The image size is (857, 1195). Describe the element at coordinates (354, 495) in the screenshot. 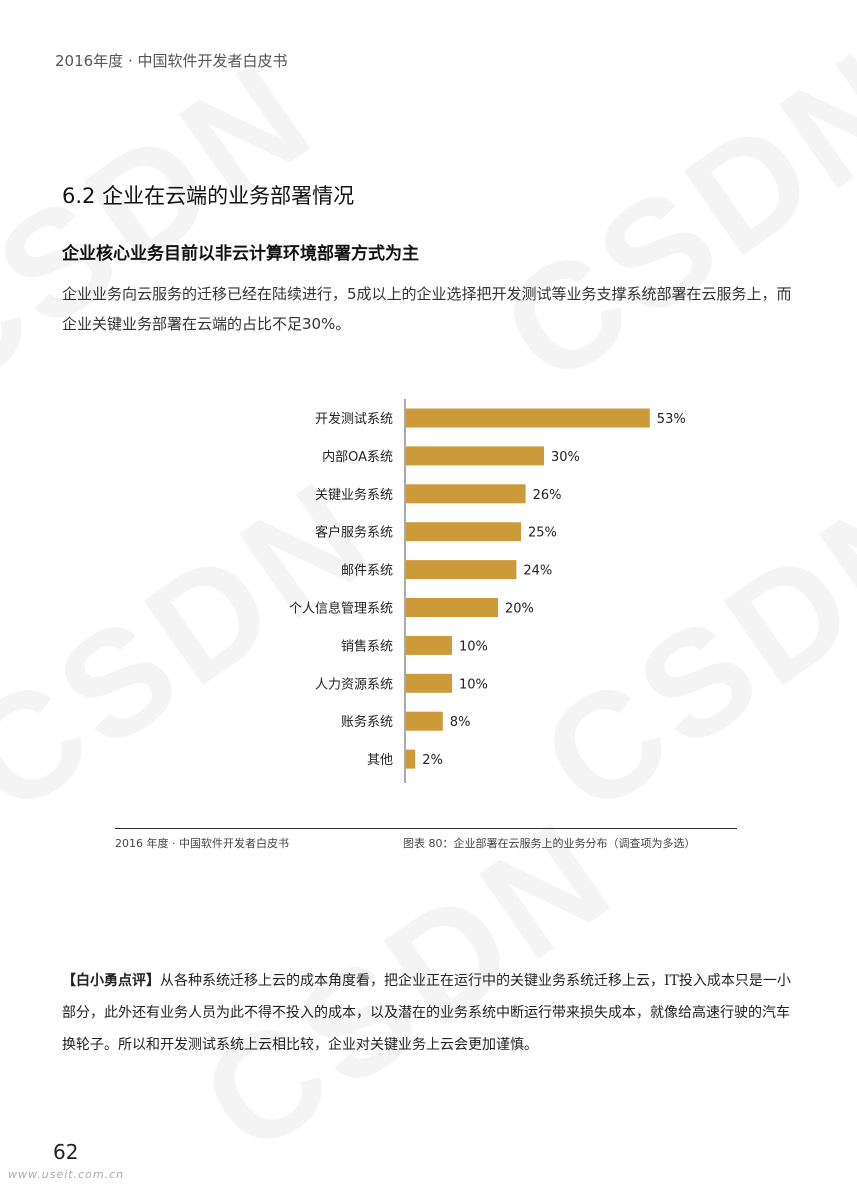

I see `category-label: 关键业务系统` at that location.